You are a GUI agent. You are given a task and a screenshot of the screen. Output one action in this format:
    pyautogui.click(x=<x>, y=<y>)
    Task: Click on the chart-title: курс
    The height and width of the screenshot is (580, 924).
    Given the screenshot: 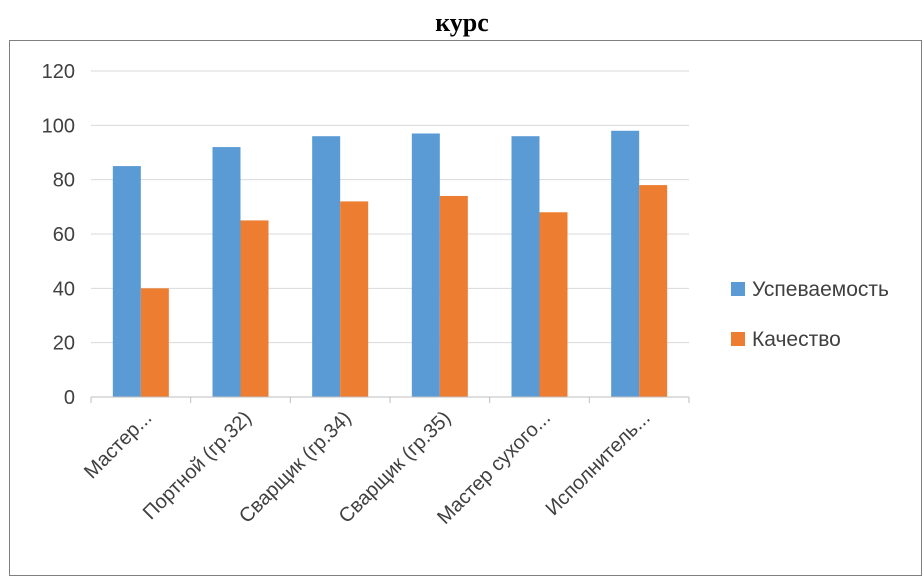 What is the action you would take?
    pyautogui.click(x=462, y=22)
    